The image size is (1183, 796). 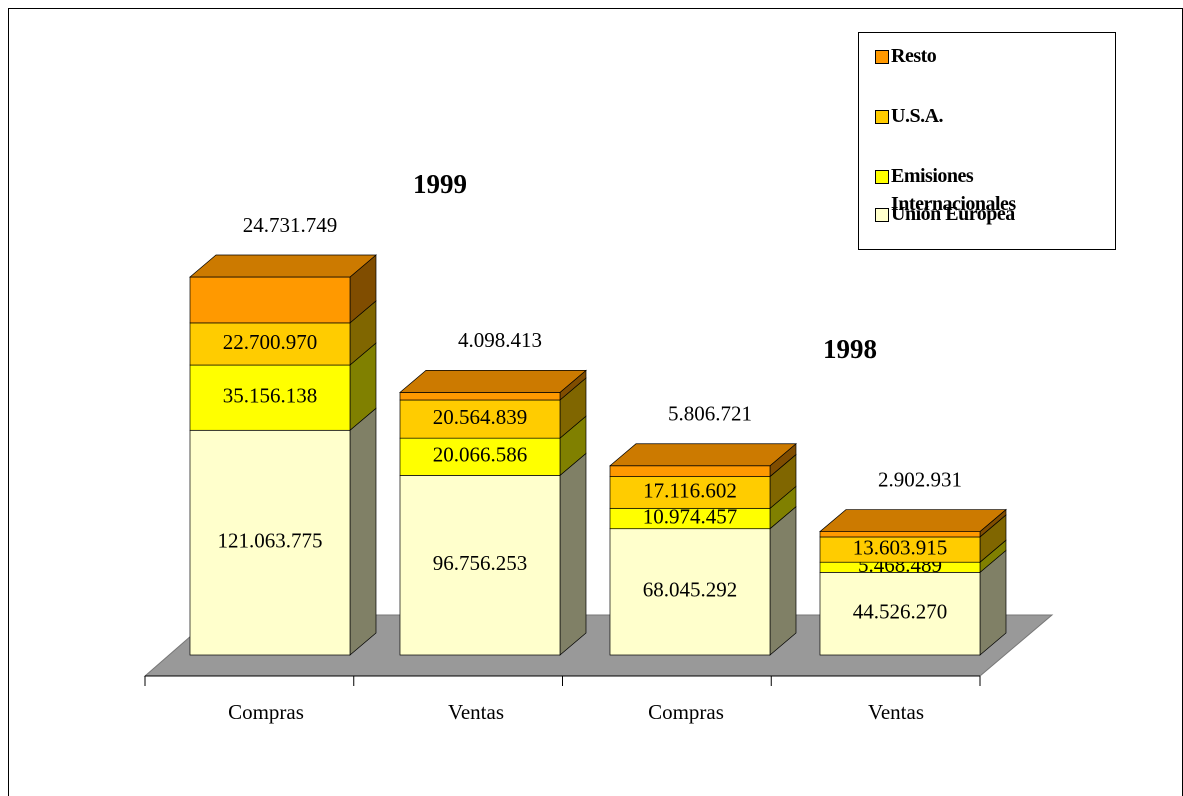 I want to click on annotation: 1998, so click(x=850, y=349).